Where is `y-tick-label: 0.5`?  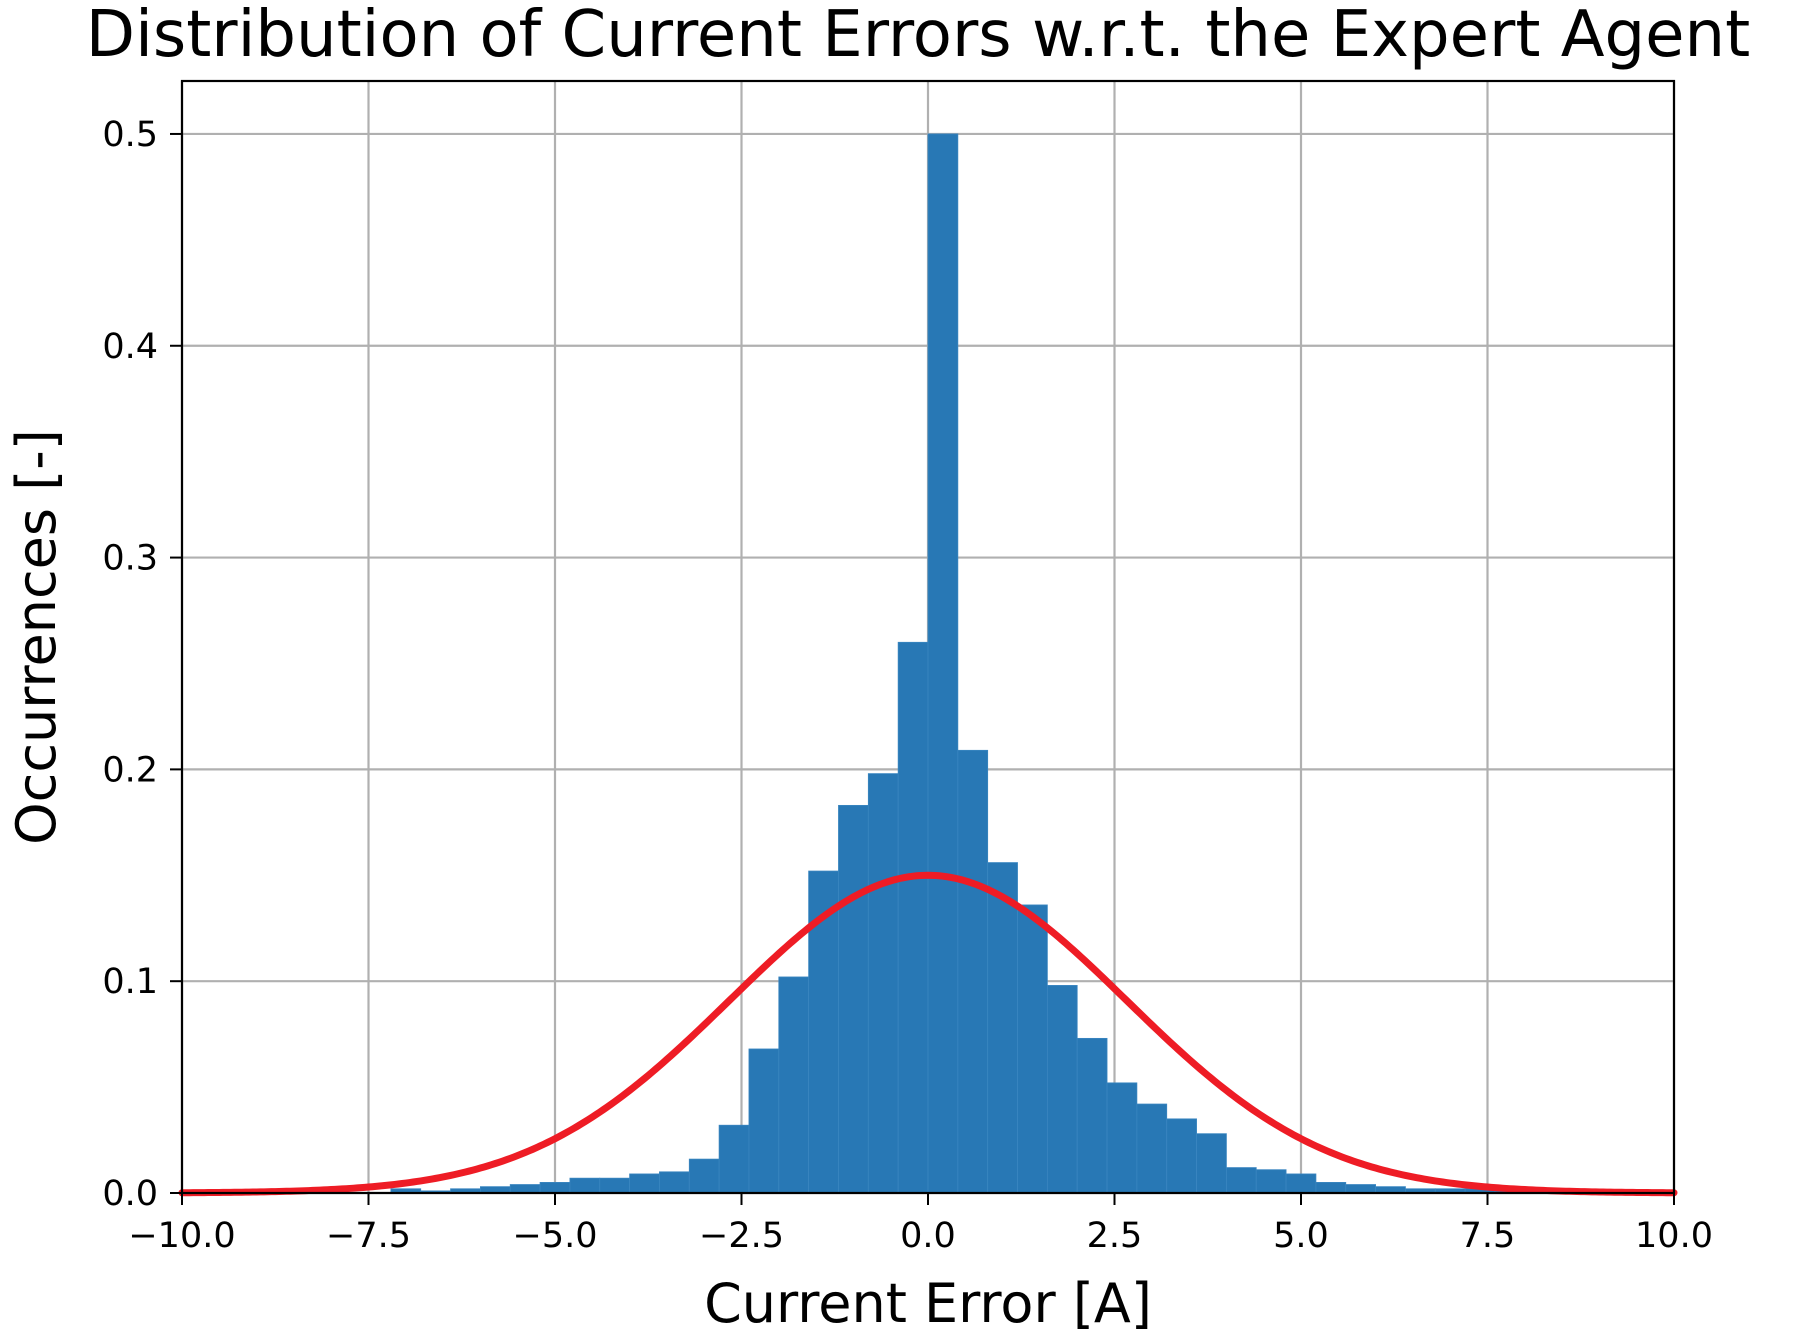
y-tick-label: 0.5 is located at coordinates (130, 135).